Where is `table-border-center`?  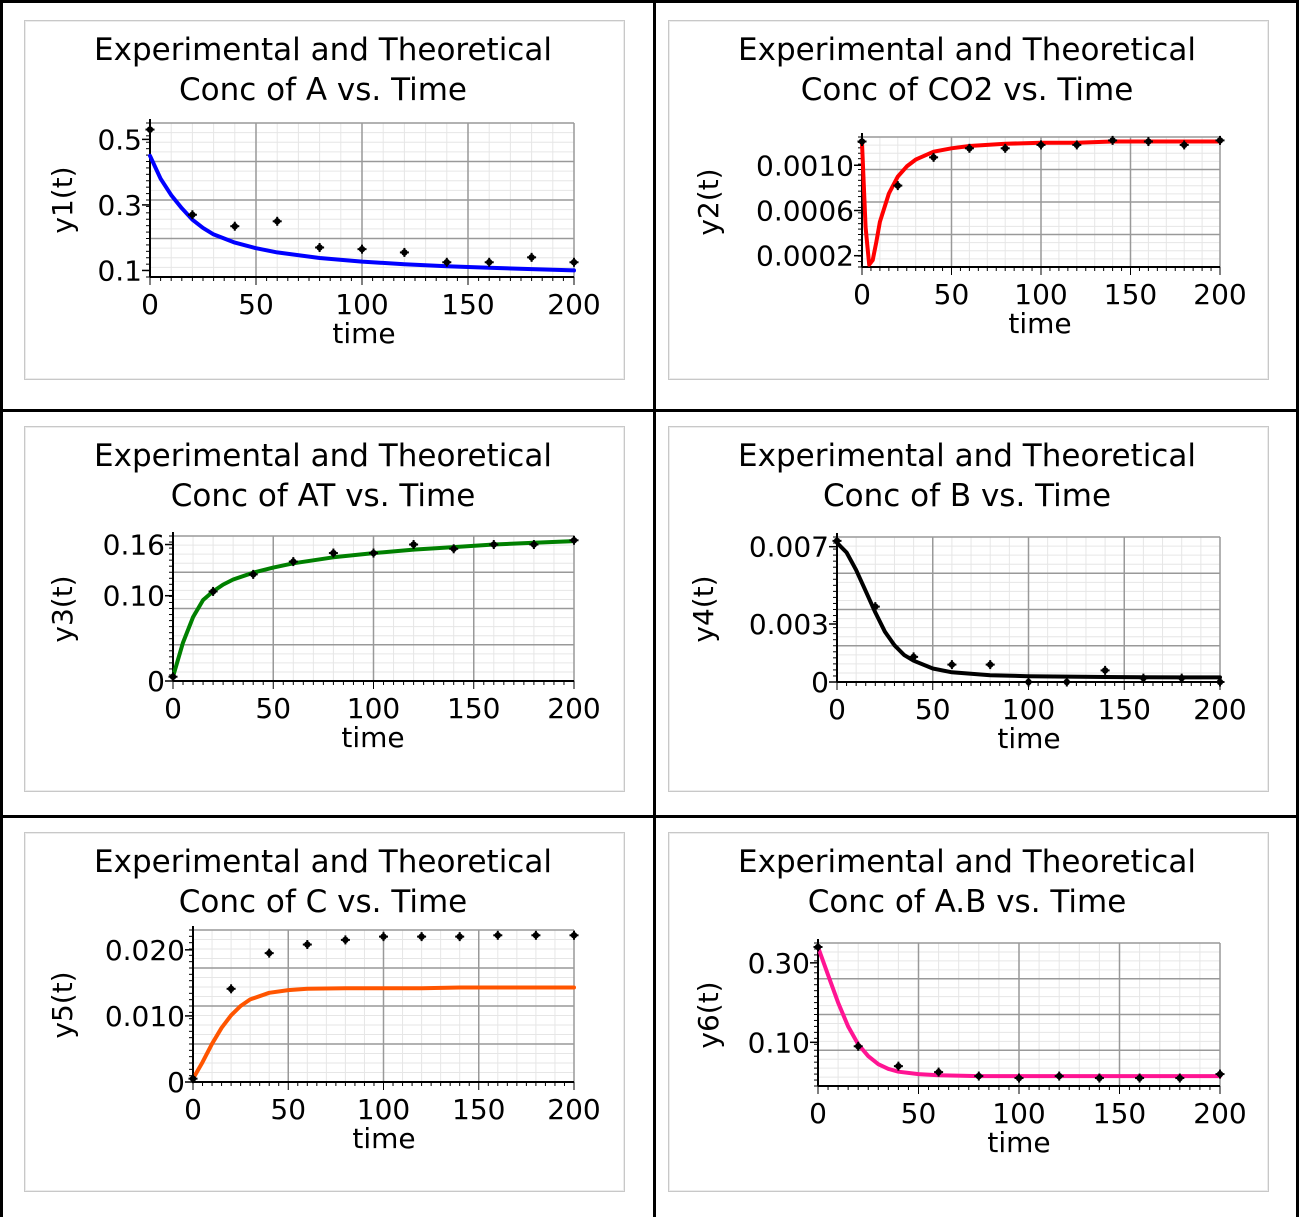
table-border-center is located at coordinates (654, 608).